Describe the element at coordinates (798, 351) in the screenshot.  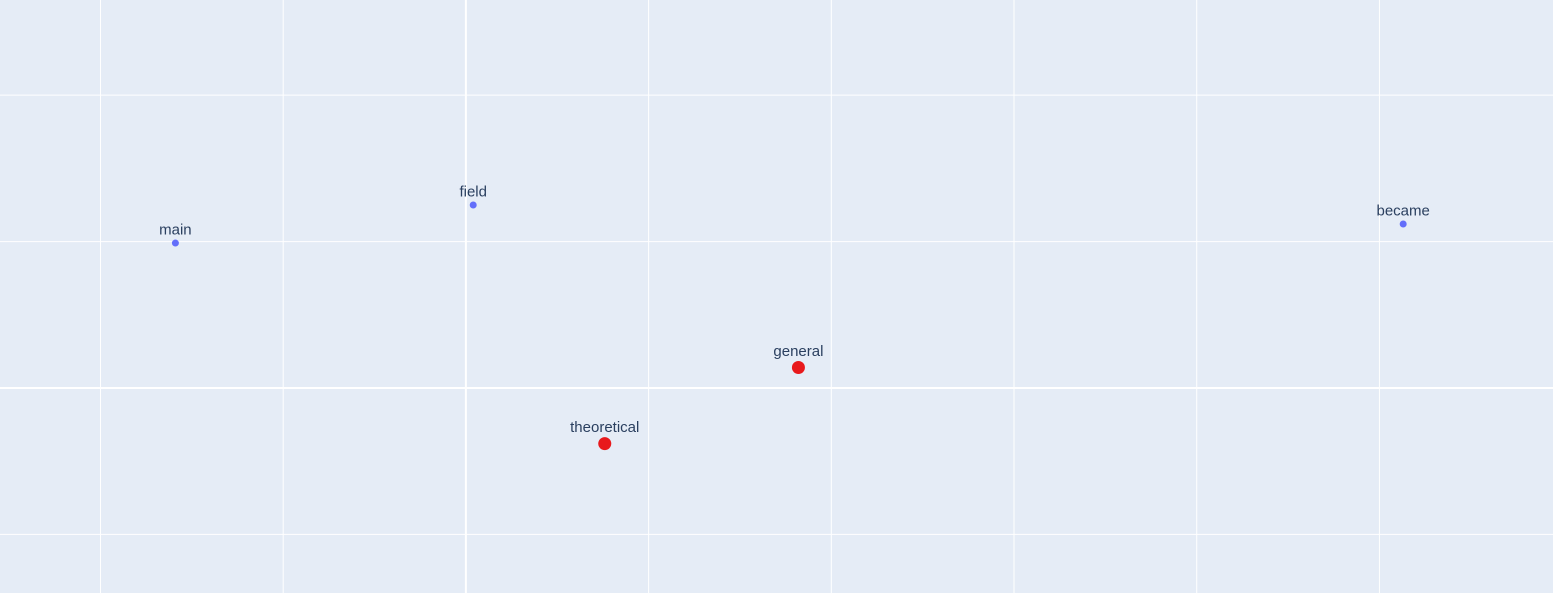
I see `point-label: general` at that location.